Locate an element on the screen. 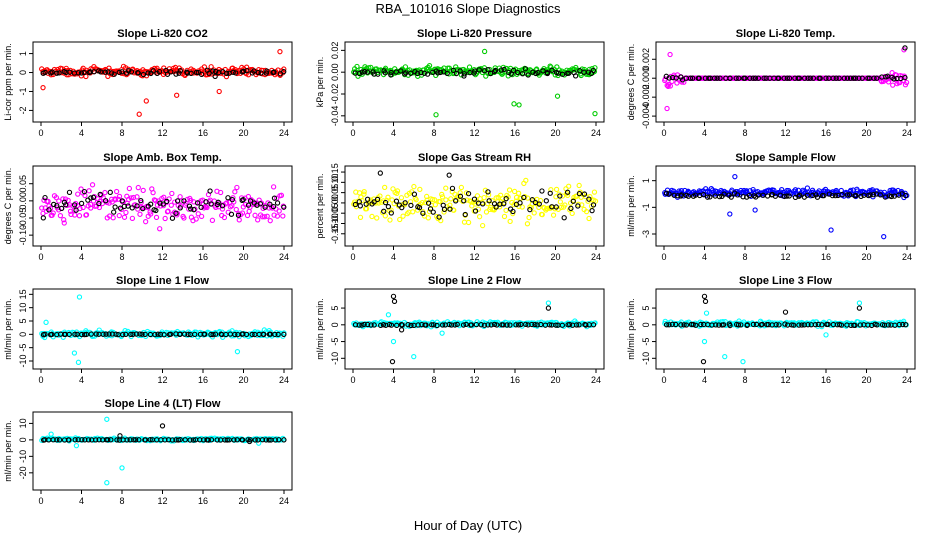 Image resolution: width=936 pixels, height=540 pixels. y-axis-label: degrees C per min. is located at coordinates (8, 206).